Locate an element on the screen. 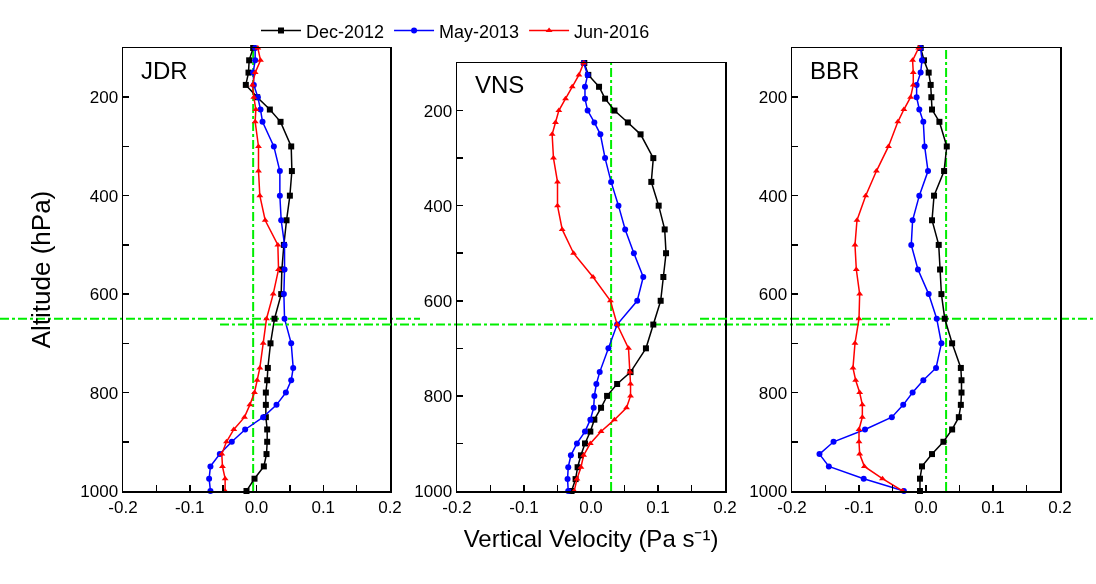 Image resolution: width=1096 pixels, height=584 pixels. annotation: JDR is located at coordinates (164, 70).